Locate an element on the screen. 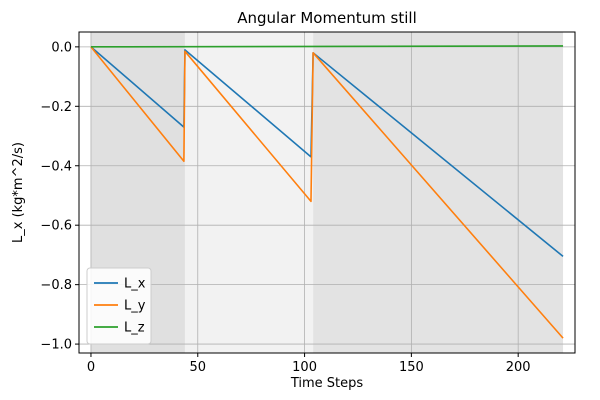 The image size is (600, 400). legend-box is located at coordinates (119, 306).